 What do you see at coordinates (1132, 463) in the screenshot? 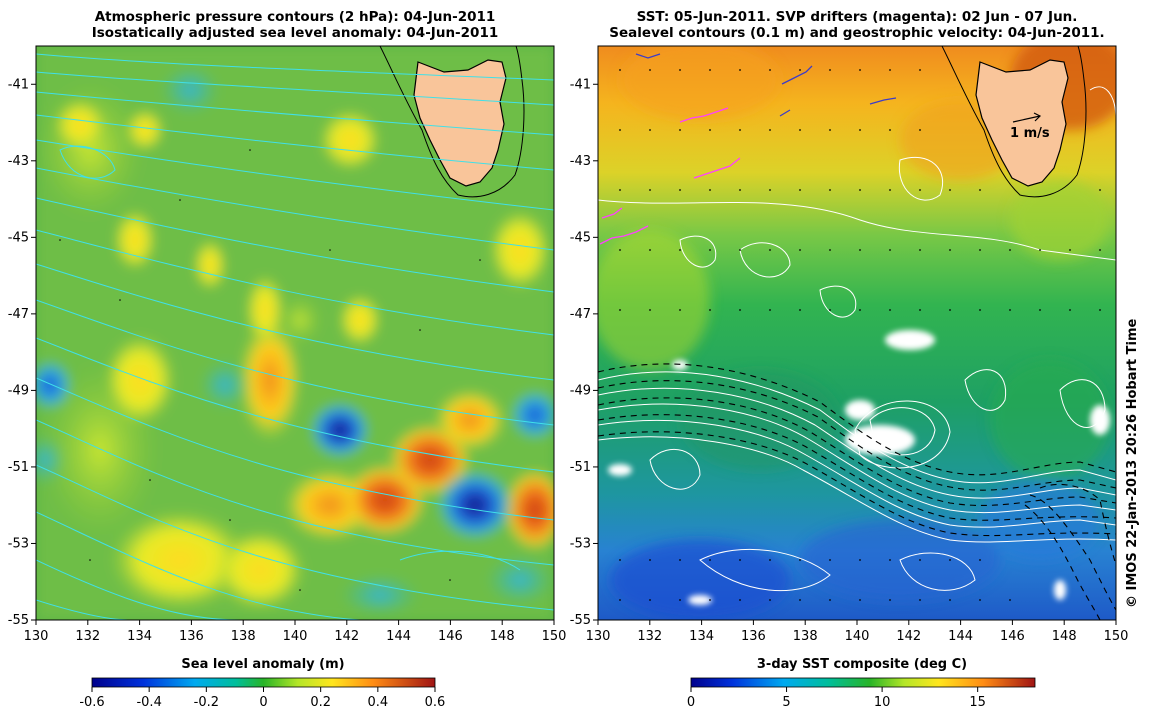
I see `copyright-timestamp: © IMOS 22-Jan-2013 20:26 Hobart Time` at bounding box center [1132, 463].